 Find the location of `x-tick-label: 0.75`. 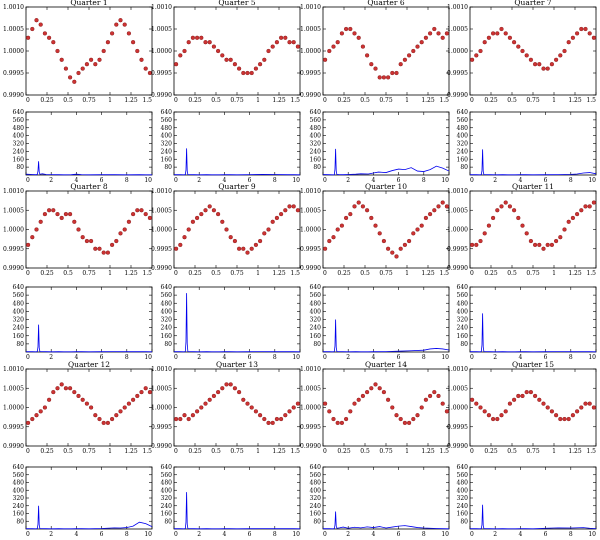

x-tick-label: 0.75 is located at coordinates (533, 273).